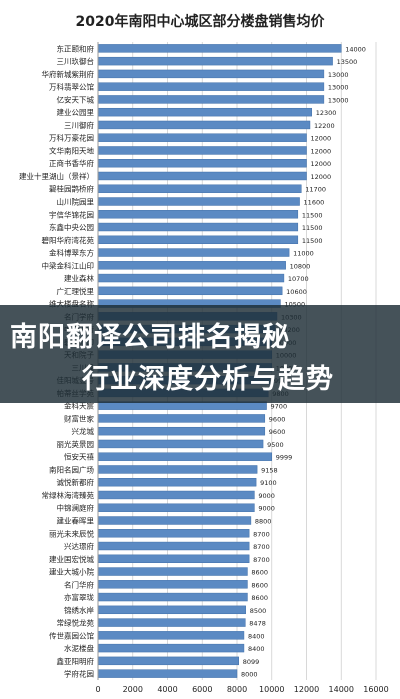 This screenshot has height=699, width=400. Describe the element at coordinates (83, 431) in the screenshot. I see `category-label: 兴龙城` at that location.